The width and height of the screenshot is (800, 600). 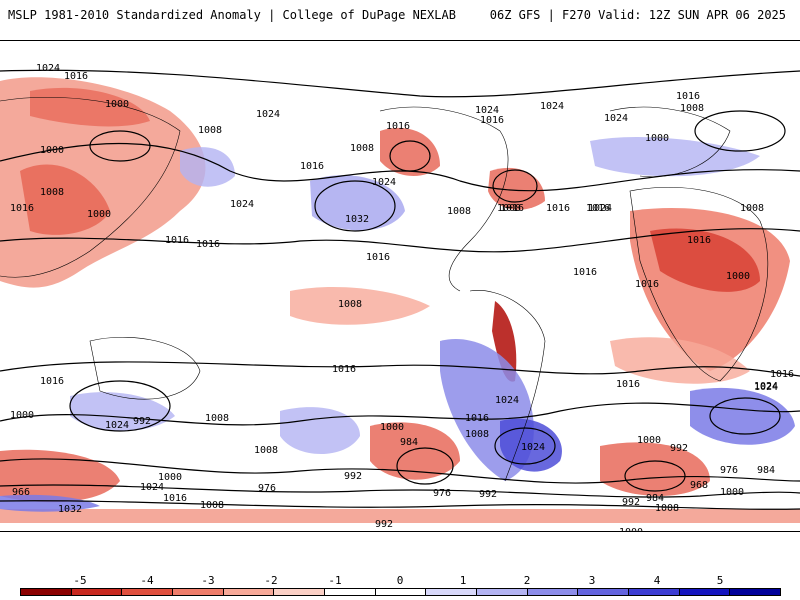 I want to click on australia-high-anomaly, so click(x=122, y=411).